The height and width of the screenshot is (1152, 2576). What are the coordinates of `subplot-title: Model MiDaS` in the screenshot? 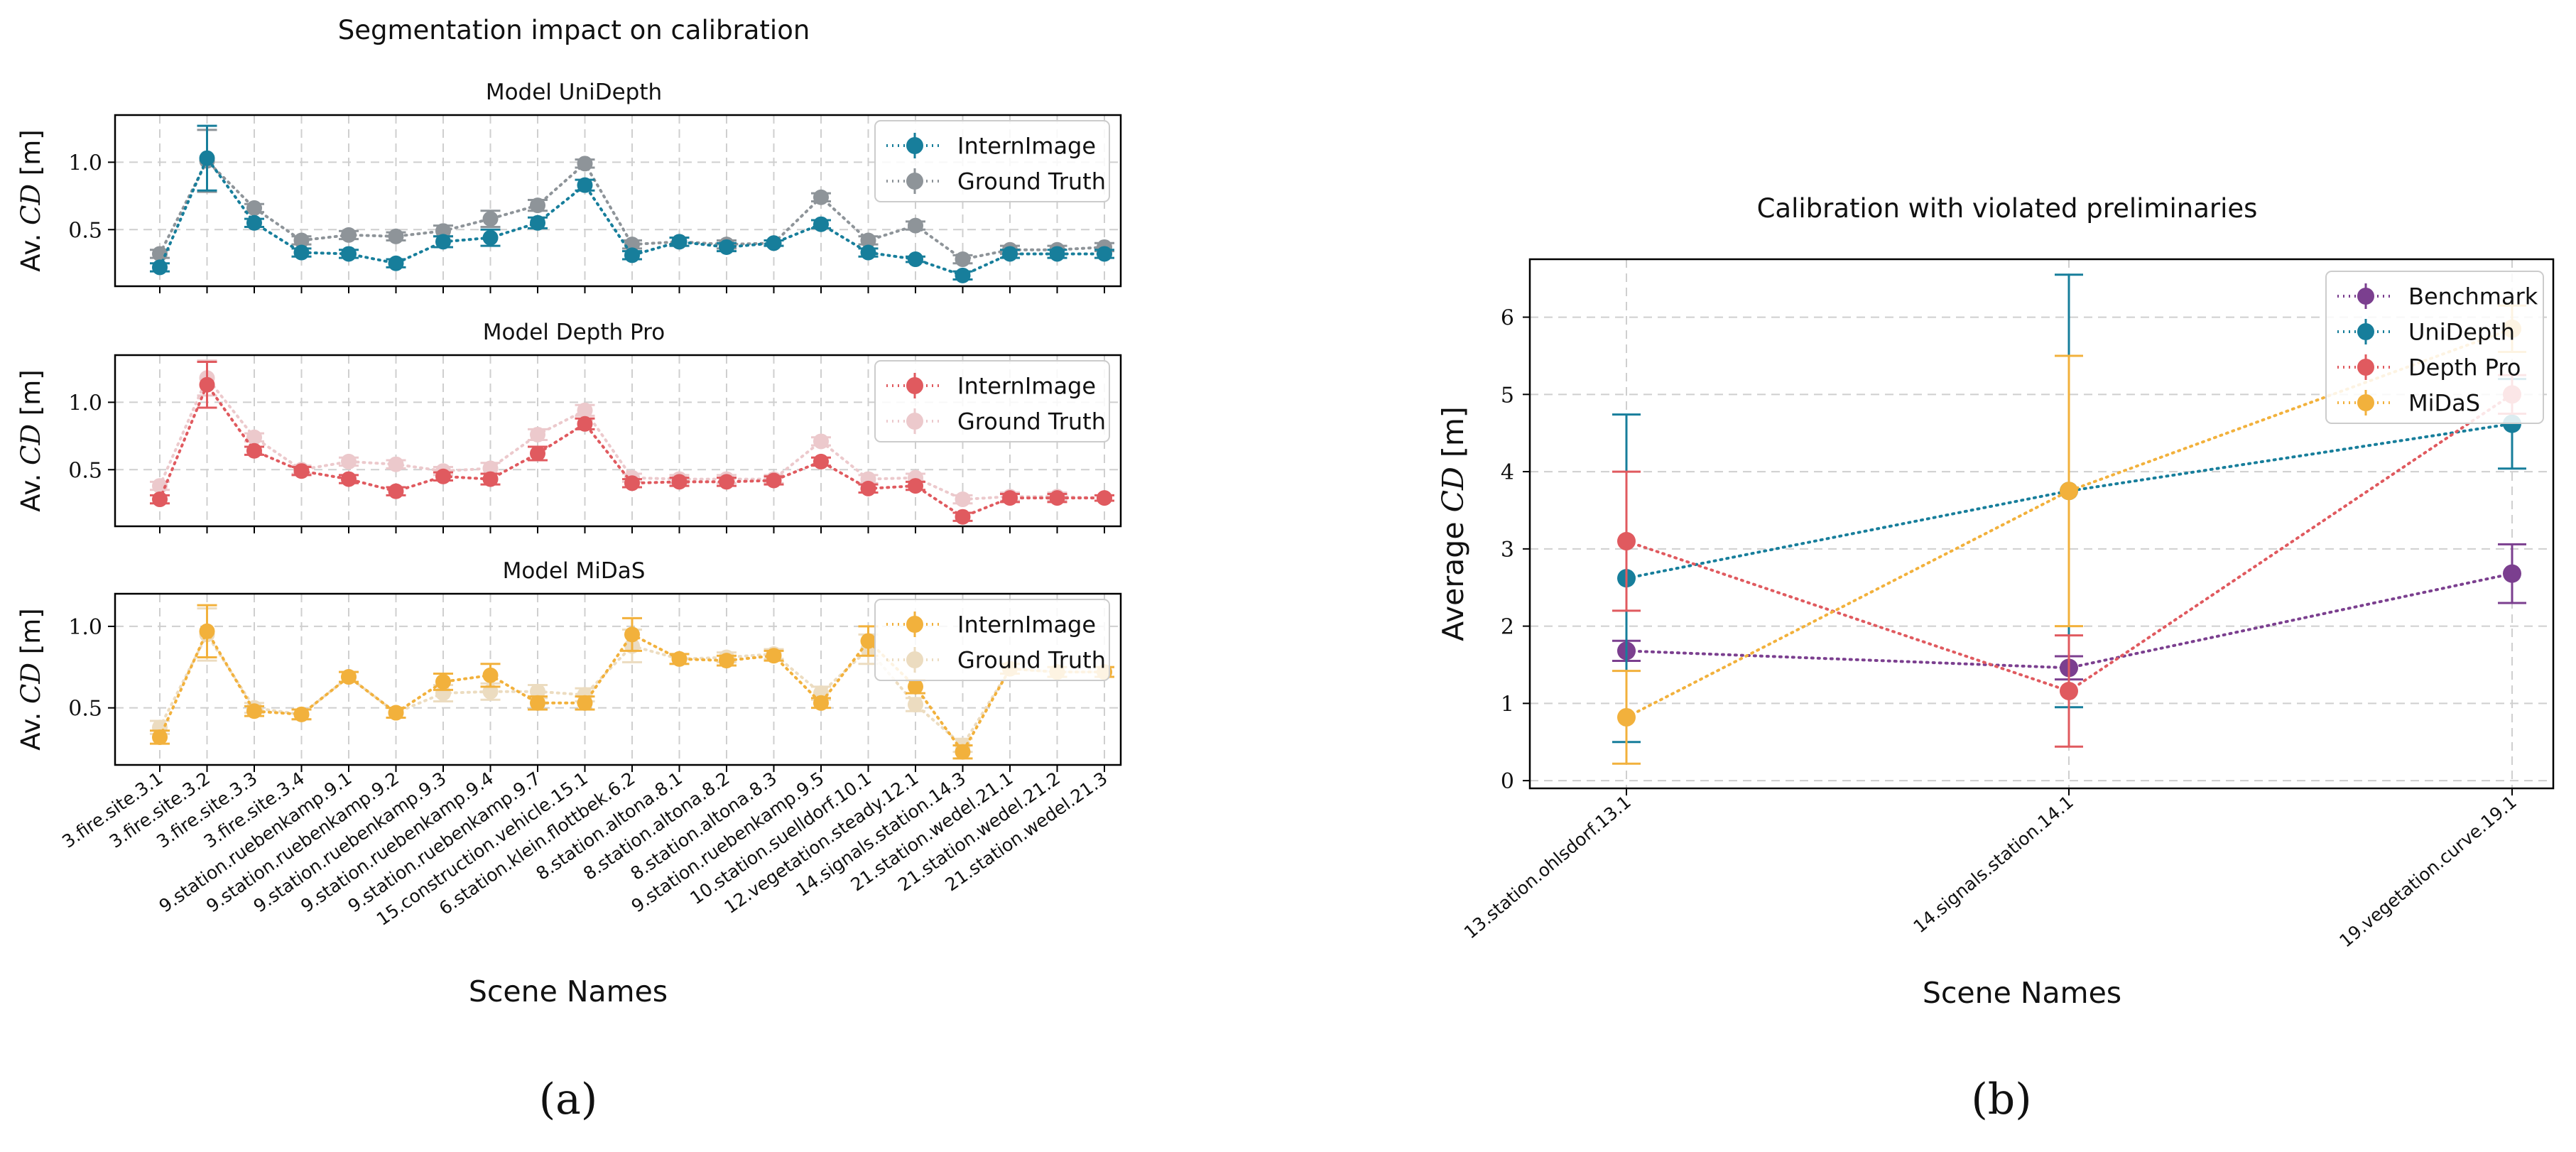 It's located at (575, 571).